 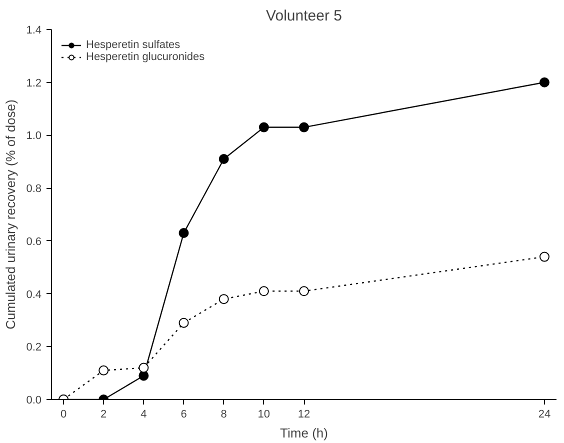 I want to click on x-tick-label: 4, so click(x=143, y=414).